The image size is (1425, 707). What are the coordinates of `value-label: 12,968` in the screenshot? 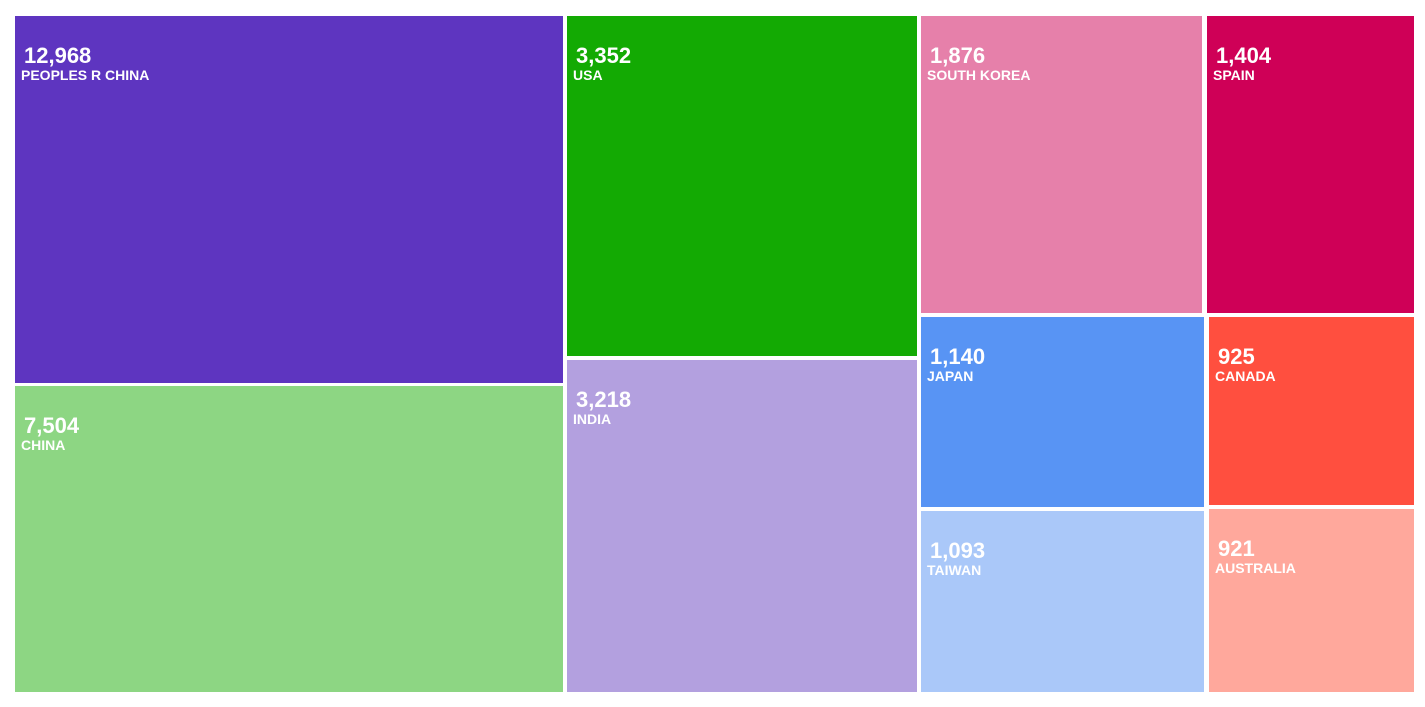 It's located at (57, 55).